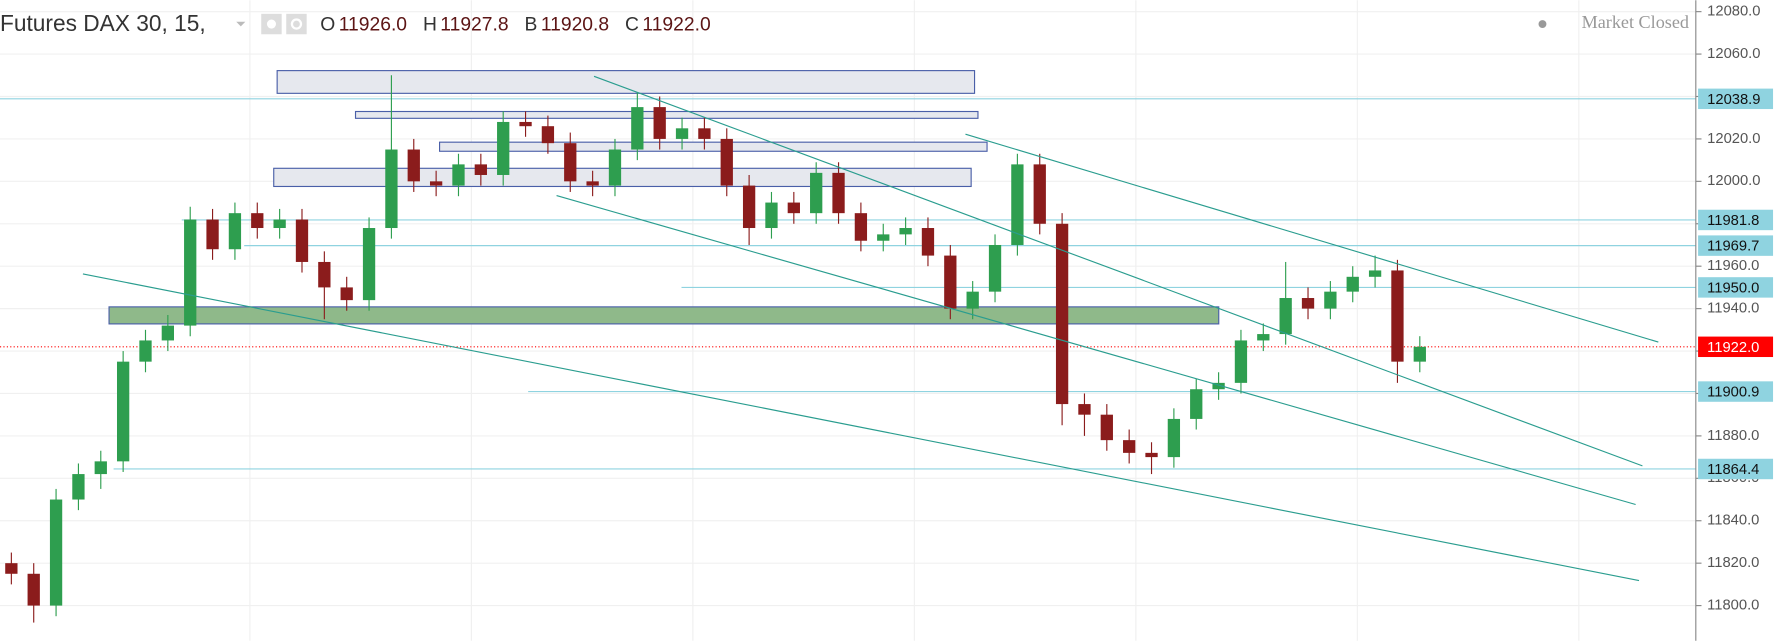 This screenshot has height=641, width=1781. I want to click on y-tick-label: 11800.0, so click(1733, 606).